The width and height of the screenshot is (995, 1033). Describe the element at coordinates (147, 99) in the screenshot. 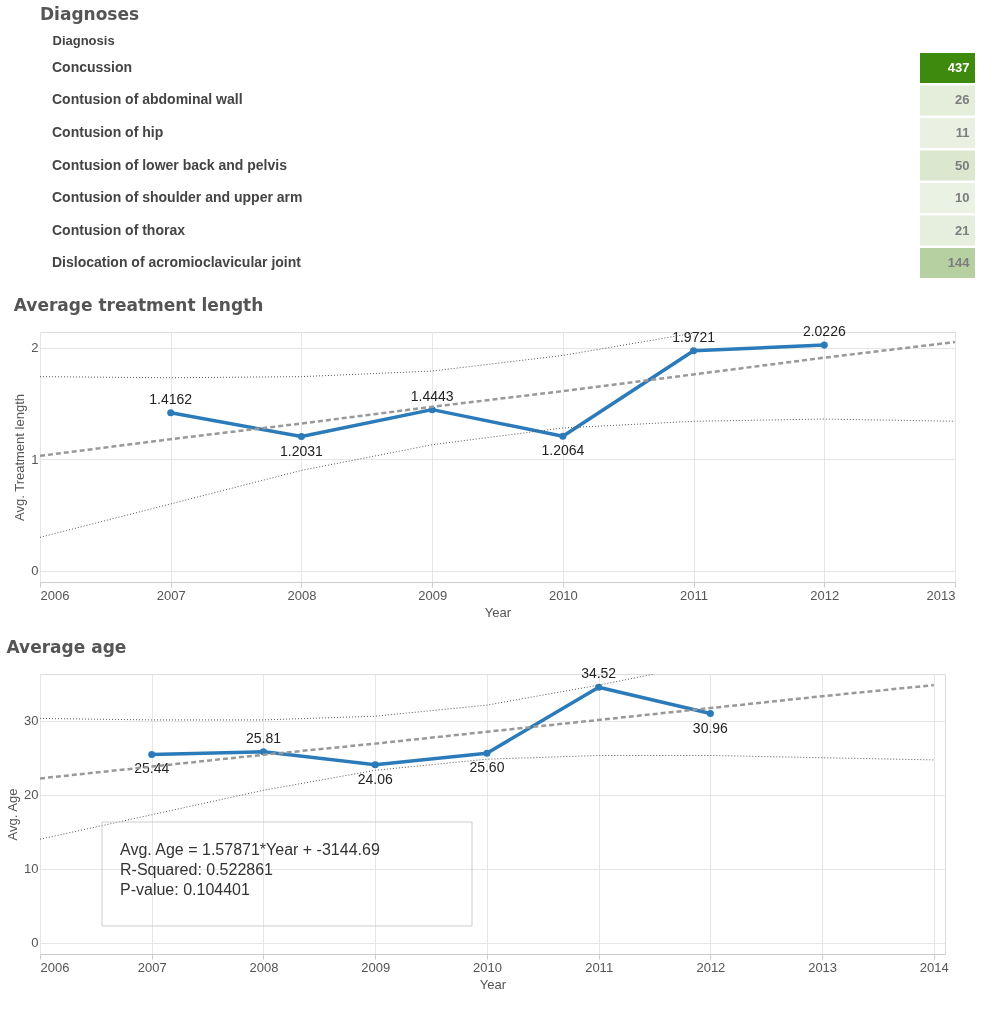

I see `y-tick-label: Contusion of abdominal wall` at that location.